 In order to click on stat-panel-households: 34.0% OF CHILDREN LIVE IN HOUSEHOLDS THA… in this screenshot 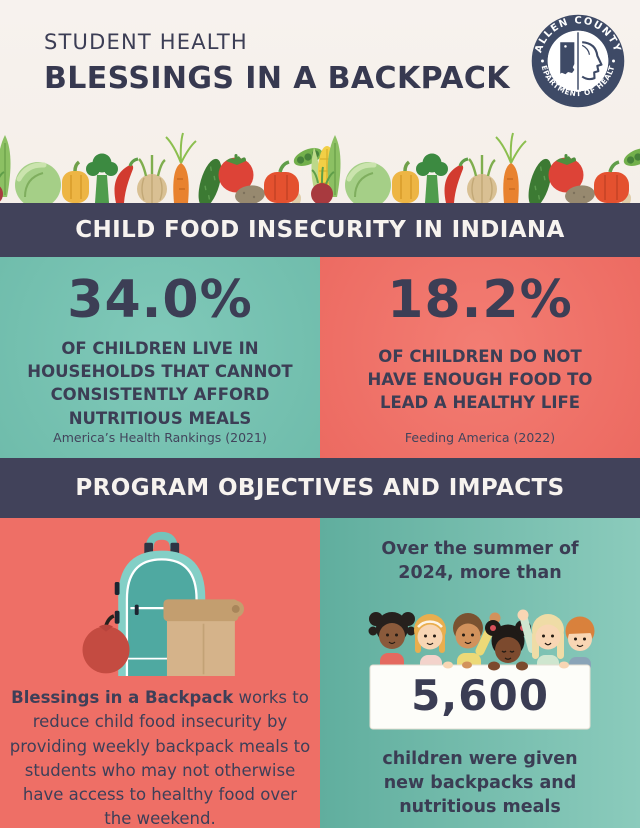, I will do `click(160, 357)`.